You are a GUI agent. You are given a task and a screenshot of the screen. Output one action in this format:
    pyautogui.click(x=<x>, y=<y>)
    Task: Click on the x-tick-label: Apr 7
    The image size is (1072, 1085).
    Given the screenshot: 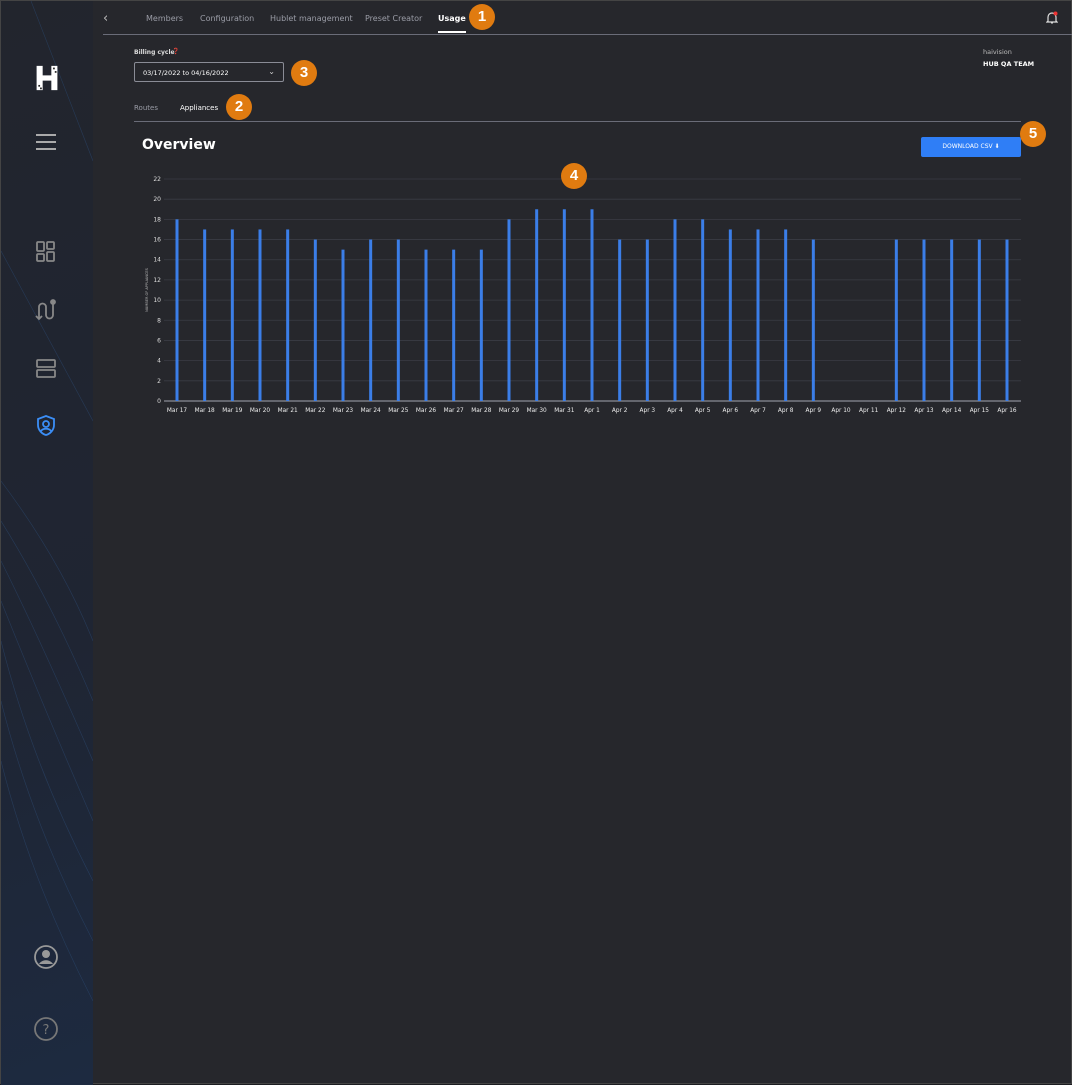 What is the action you would take?
    pyautogui.click(x=758, y=411)
    